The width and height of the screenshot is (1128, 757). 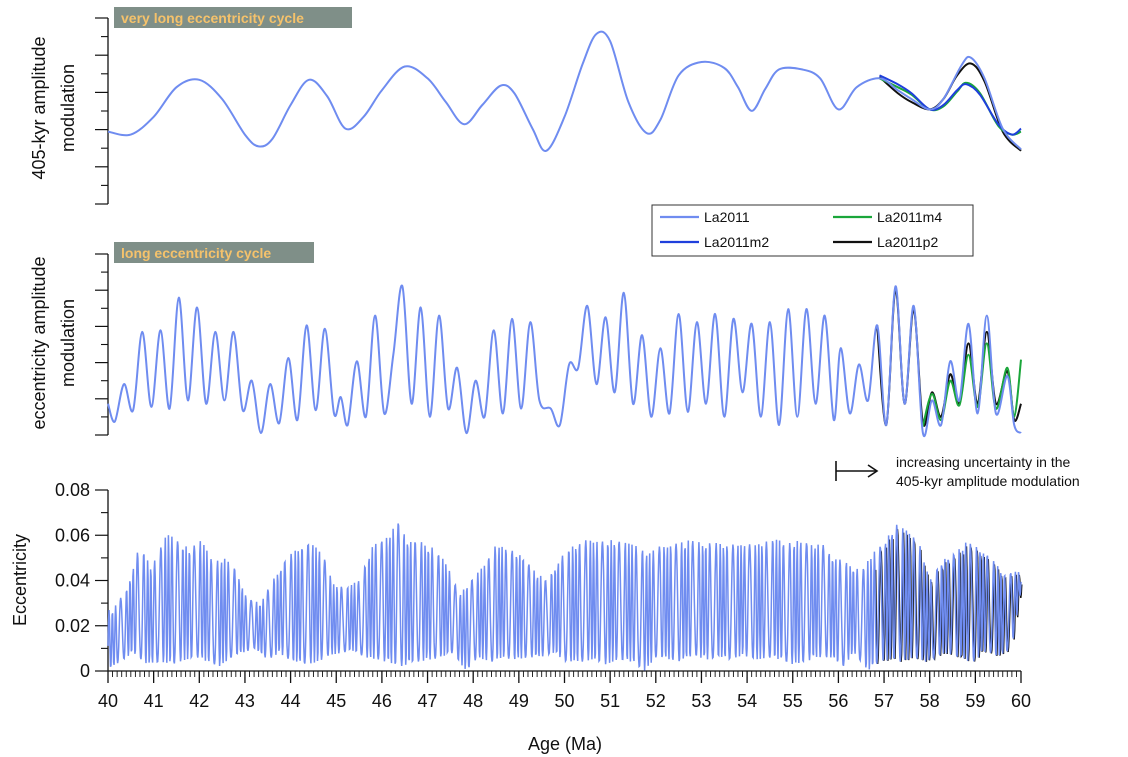 I want to click on legend-frame, so click(x=812, y=230).